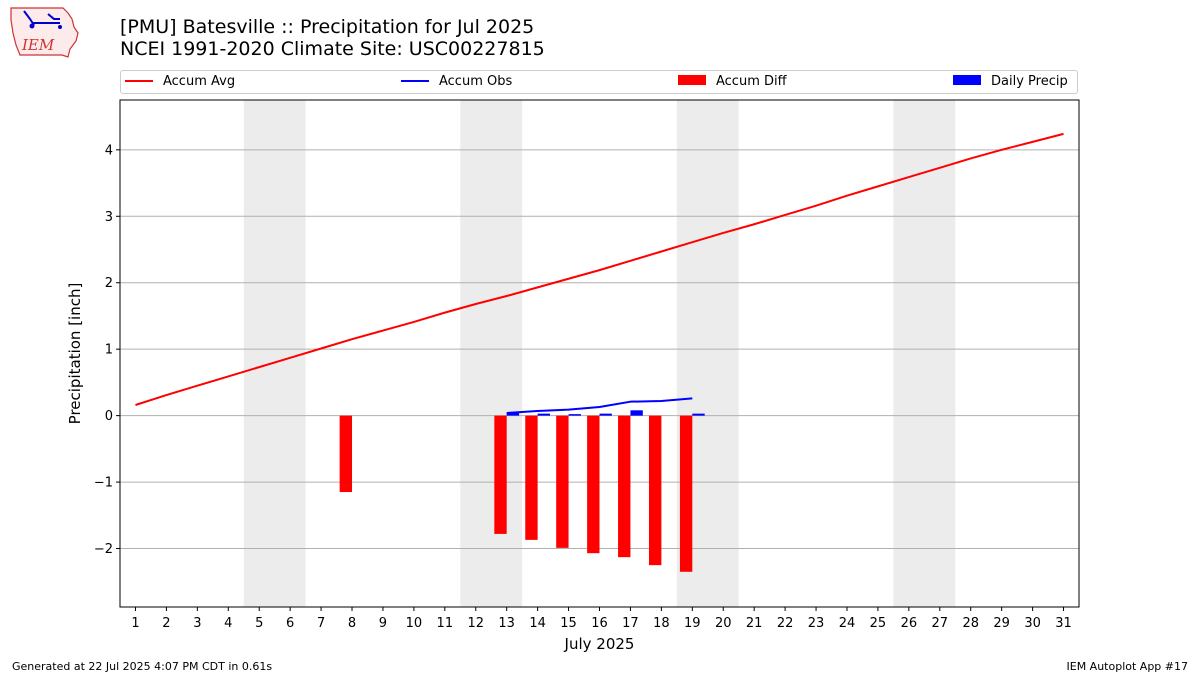 This screenshot has height=675, width=1200. I want to click on x-tick-label: 13, so click(506, 623).